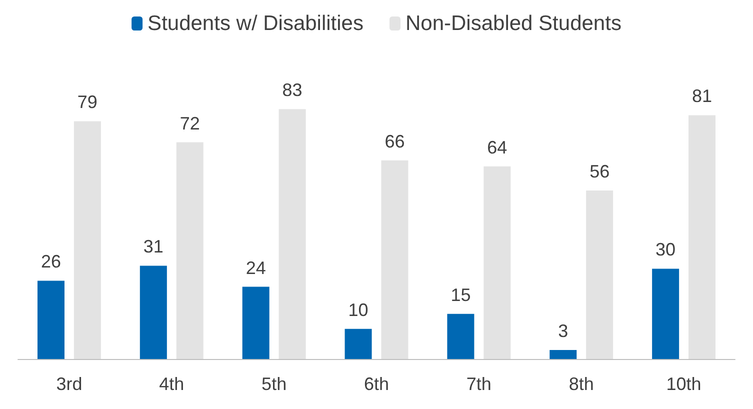  Describe the element at coordinates (377, 384) in the screenshot. I see `x-tick-label: 6th` at that location.